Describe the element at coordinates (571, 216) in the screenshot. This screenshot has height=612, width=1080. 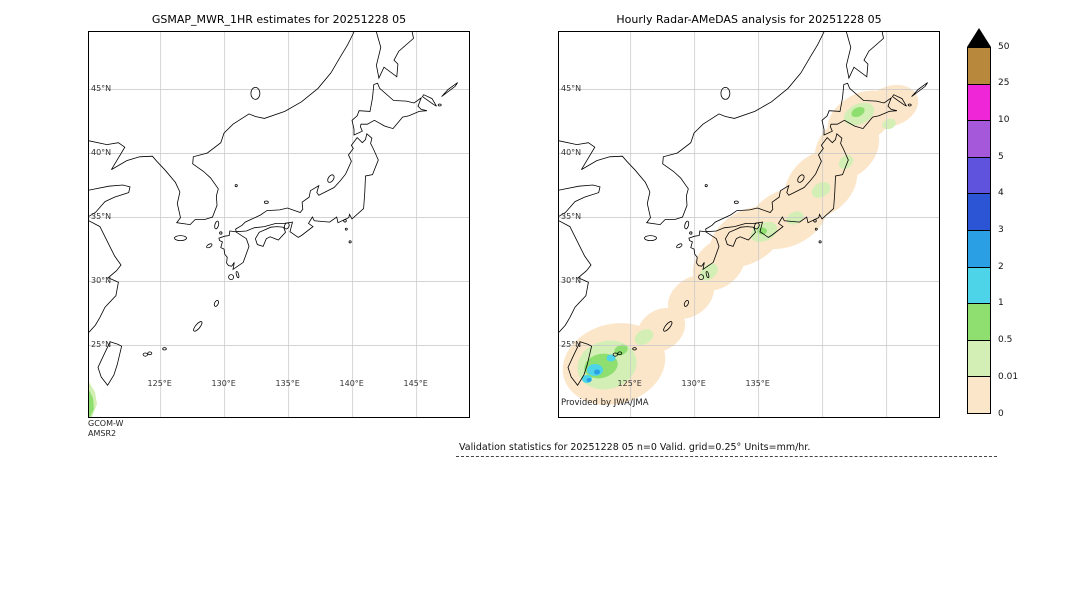
I see `right-lat-tick-35n: 35°N` at that location.